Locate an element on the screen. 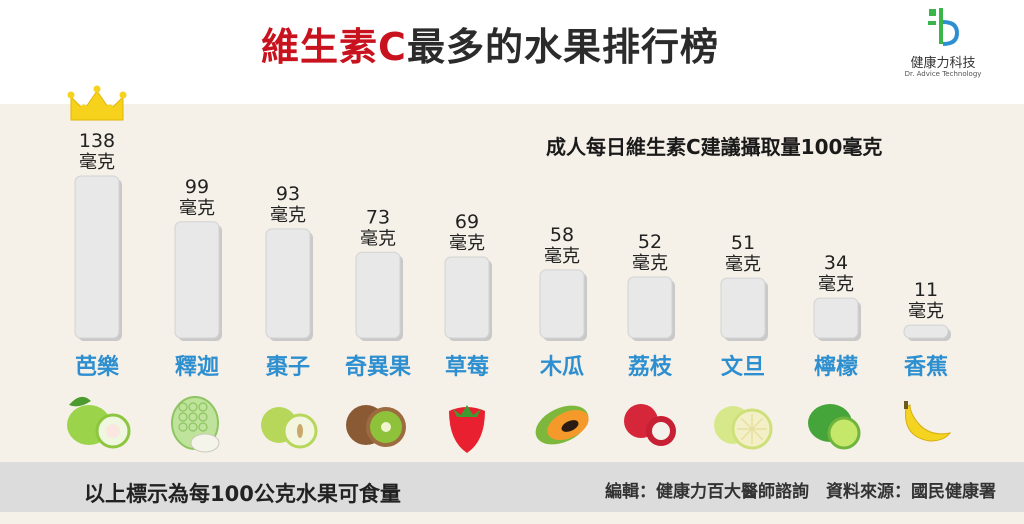 Image resolution: width=1024 pixels, height=524 pixels. bar-value-label: 93 is located at coordinates (288, 194).